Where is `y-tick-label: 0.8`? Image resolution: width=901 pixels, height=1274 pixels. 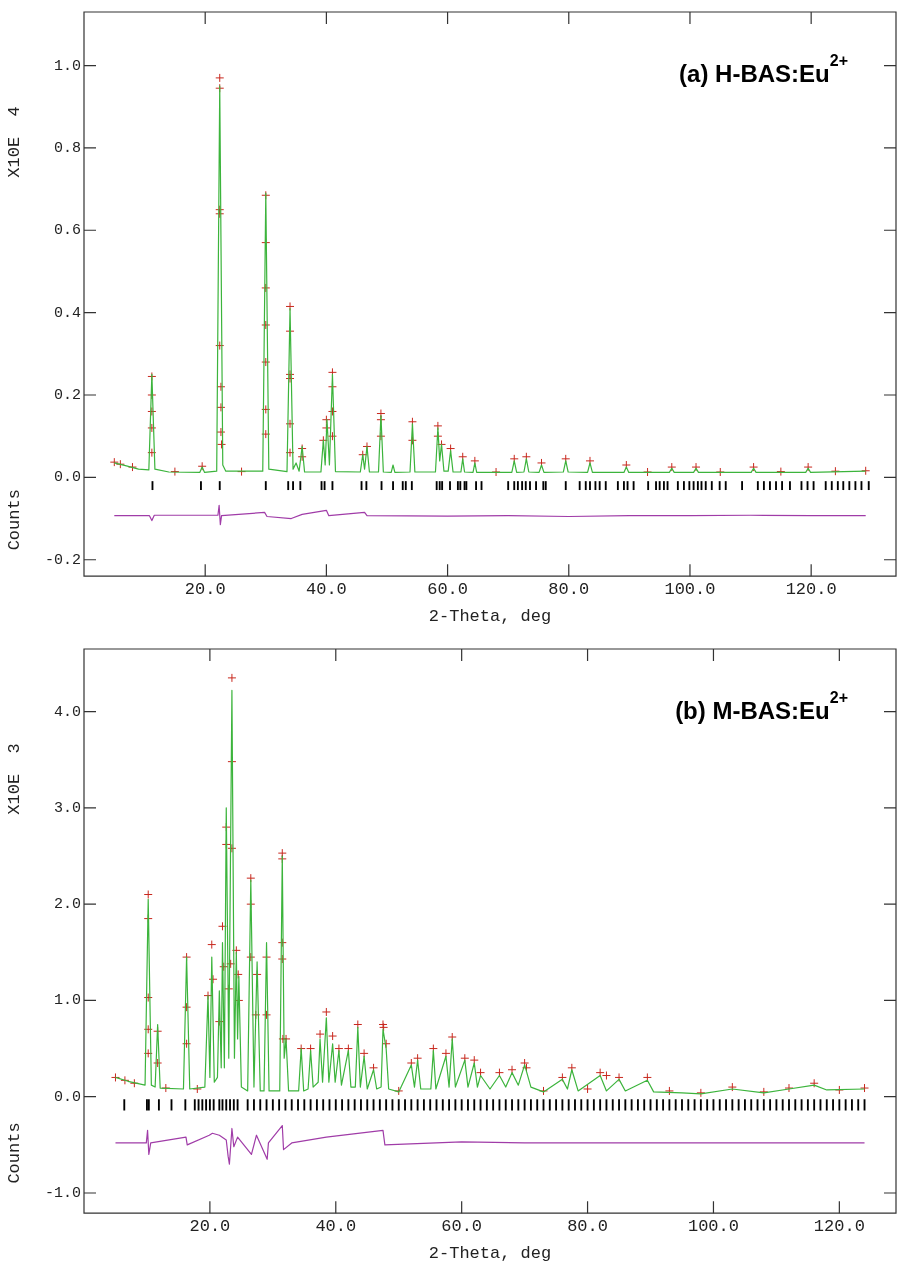 y-tick-label: 0.8 is located at coordinates (67, 148).